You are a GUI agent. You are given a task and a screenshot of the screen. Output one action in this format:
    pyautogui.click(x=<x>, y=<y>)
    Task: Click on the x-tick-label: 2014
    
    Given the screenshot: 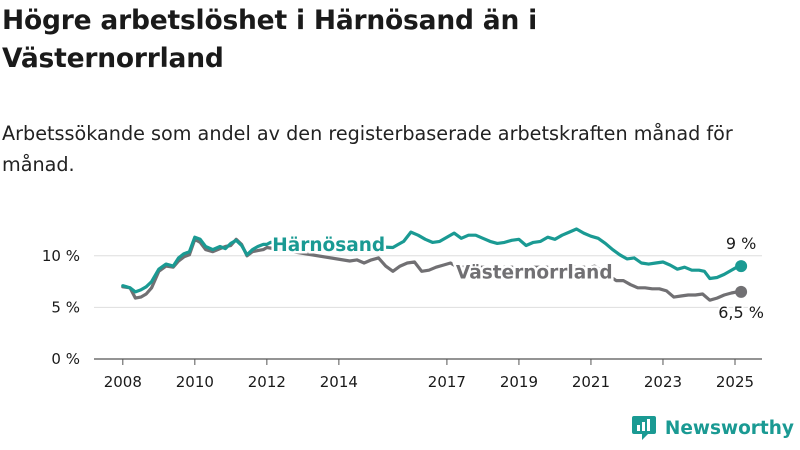 What is the action you would take?
    pyautogui.click(x=339, y=382)
    